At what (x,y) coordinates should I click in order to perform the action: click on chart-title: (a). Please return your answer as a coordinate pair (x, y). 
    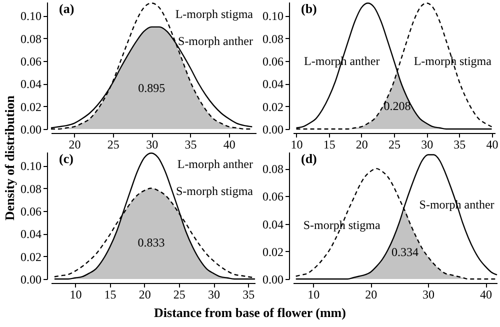
    Looking at the image, I should click on (66, 8).